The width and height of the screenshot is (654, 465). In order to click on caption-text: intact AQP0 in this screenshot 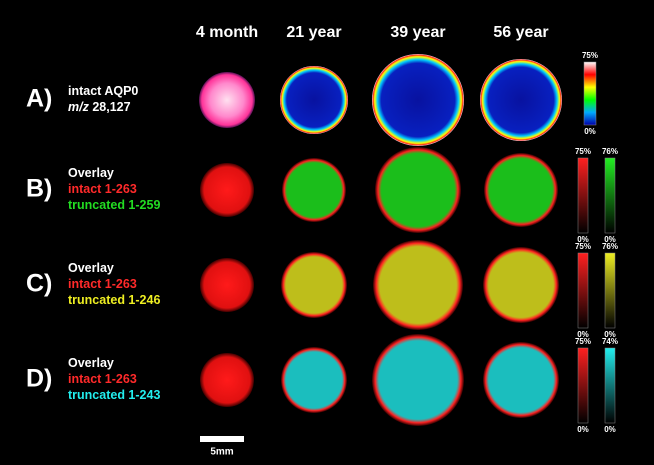, I will do `click(103, 91)`.